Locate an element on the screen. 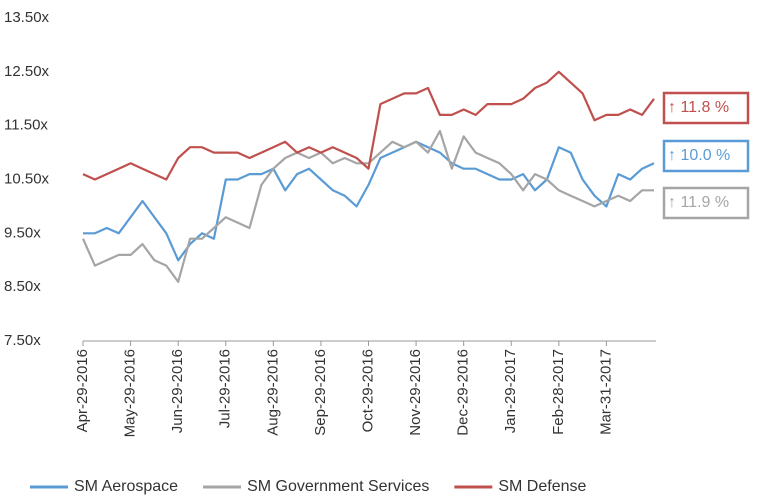  annotation: ↑ 11.9 % is located at coordinates (698, 202).